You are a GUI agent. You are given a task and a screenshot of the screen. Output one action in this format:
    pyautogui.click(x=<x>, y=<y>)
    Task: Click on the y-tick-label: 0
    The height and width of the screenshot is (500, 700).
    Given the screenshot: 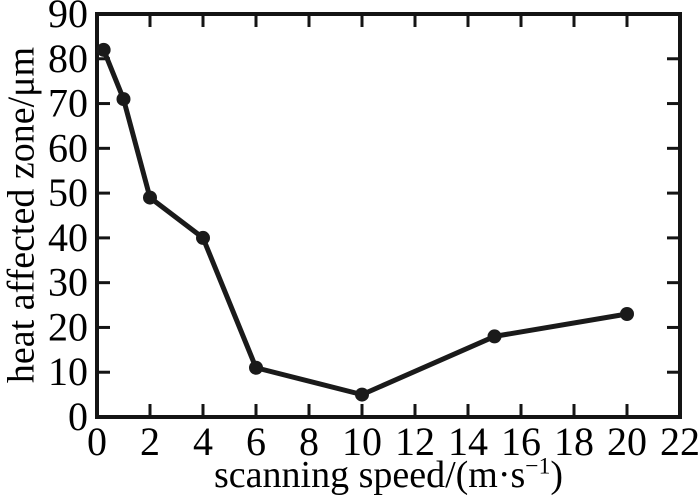 What is the action you would take?
    pyautogui.click(x=78, y=416)
    